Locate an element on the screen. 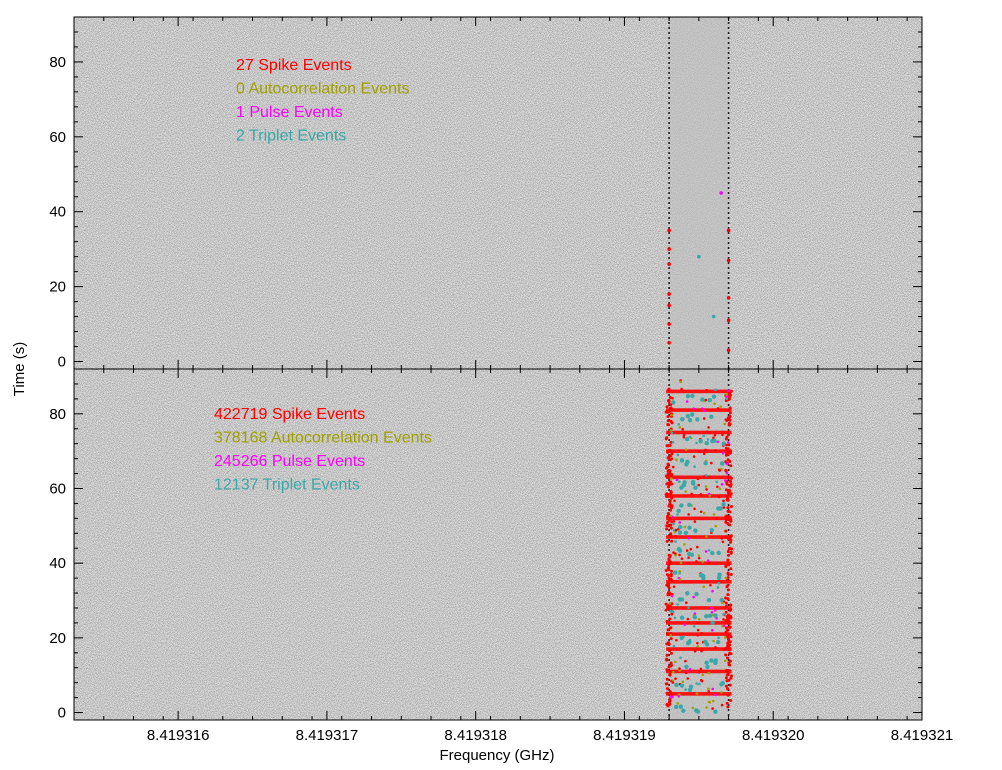 Image resolution: width=1002 pixels, height=770 pixels. legend-spike-count: 27 Spike Events is located at coordinates (294, 65).